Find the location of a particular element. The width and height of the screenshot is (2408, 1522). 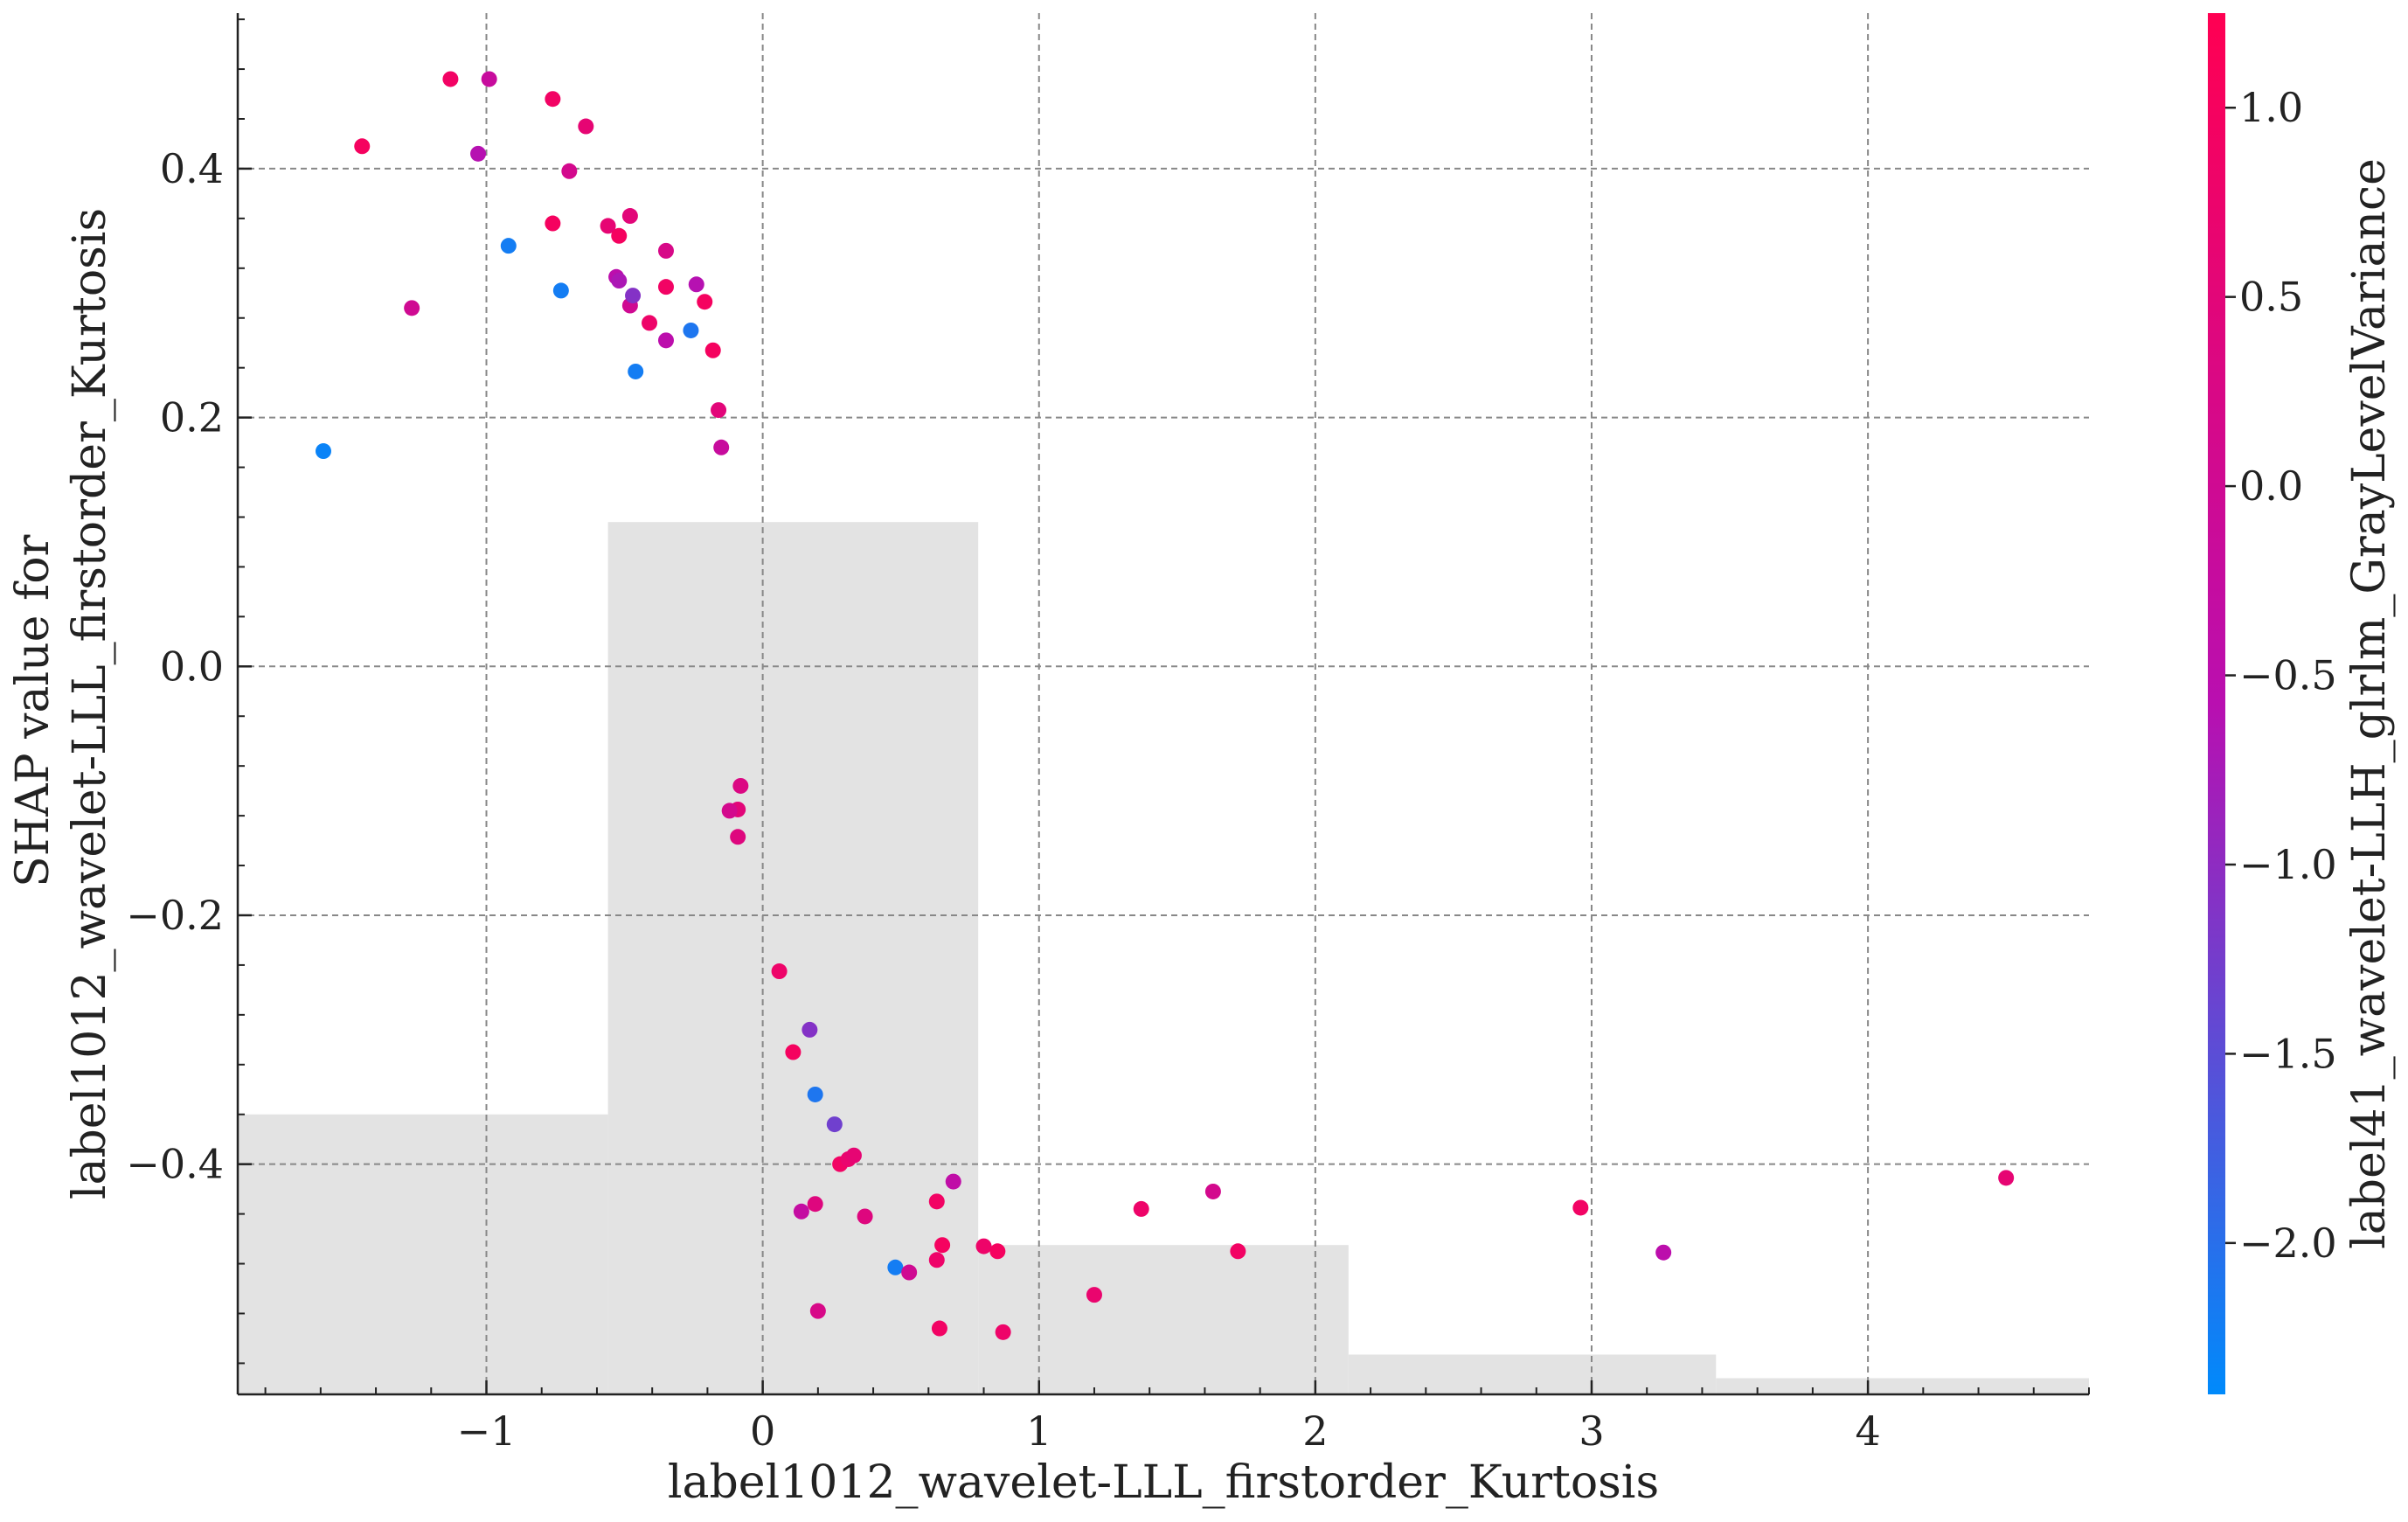

colorbar-tick-label: −1.5 is located at coordinates (2288, 1054).